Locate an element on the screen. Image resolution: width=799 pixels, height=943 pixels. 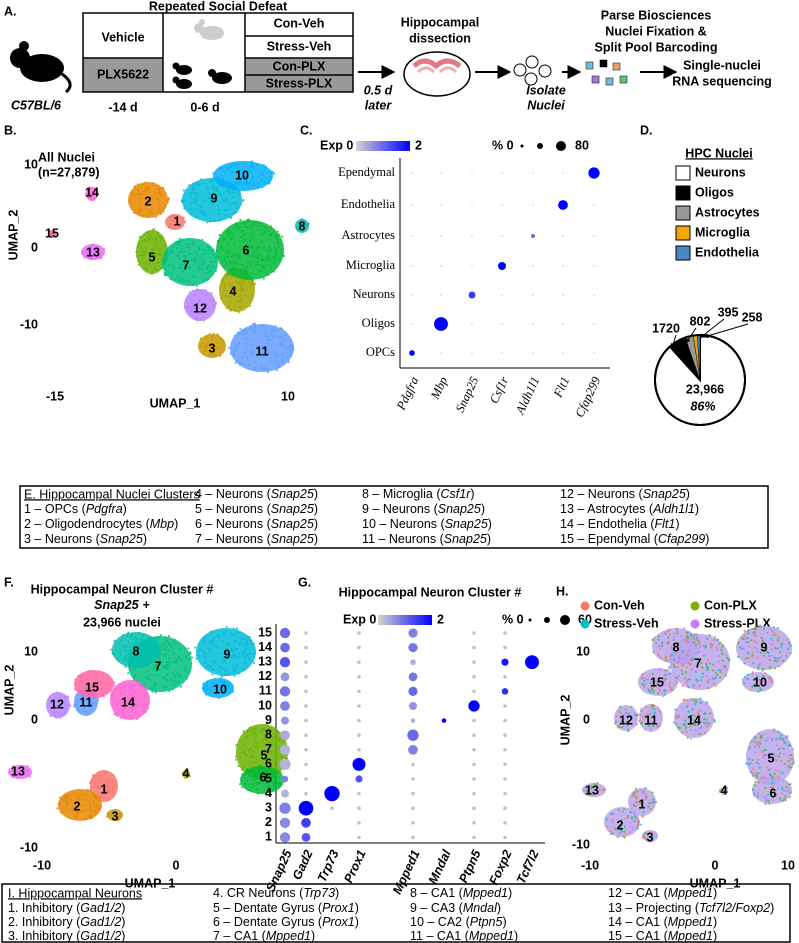
color-scale is located at coordinates (383, 146).